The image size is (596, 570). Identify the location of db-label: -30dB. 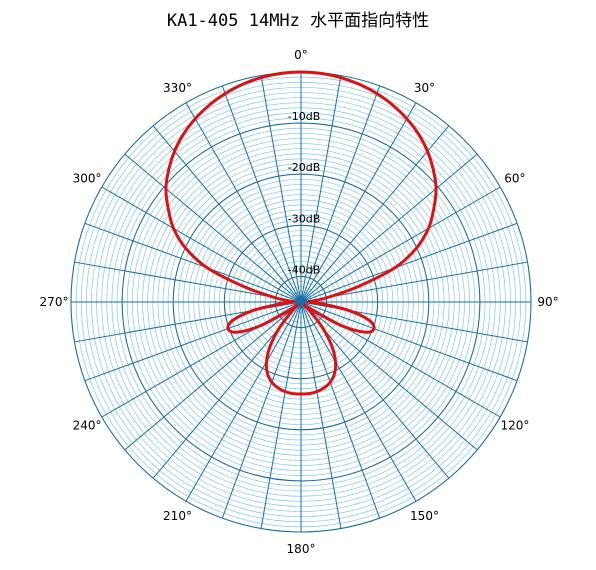
(304, 218).